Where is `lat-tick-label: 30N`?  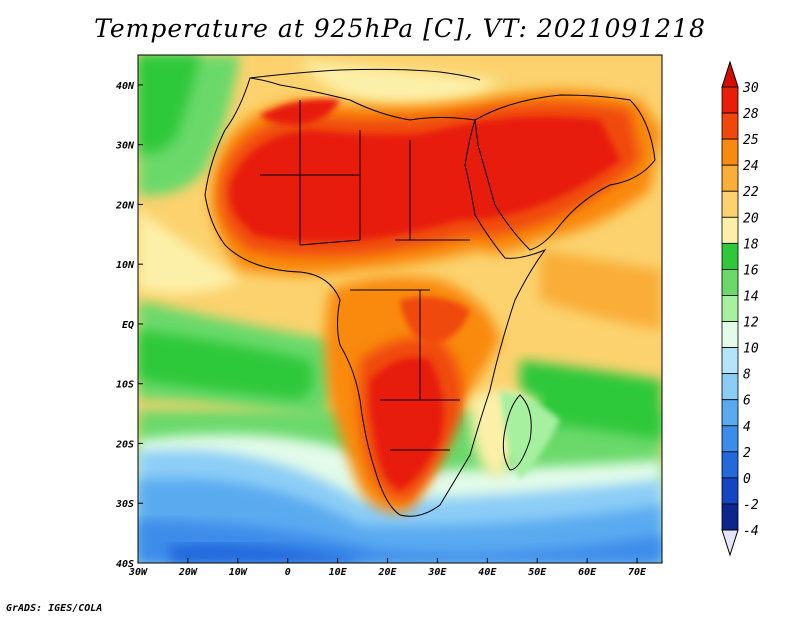
lat-tick-label: 30N is located at coordinates (125, 146).